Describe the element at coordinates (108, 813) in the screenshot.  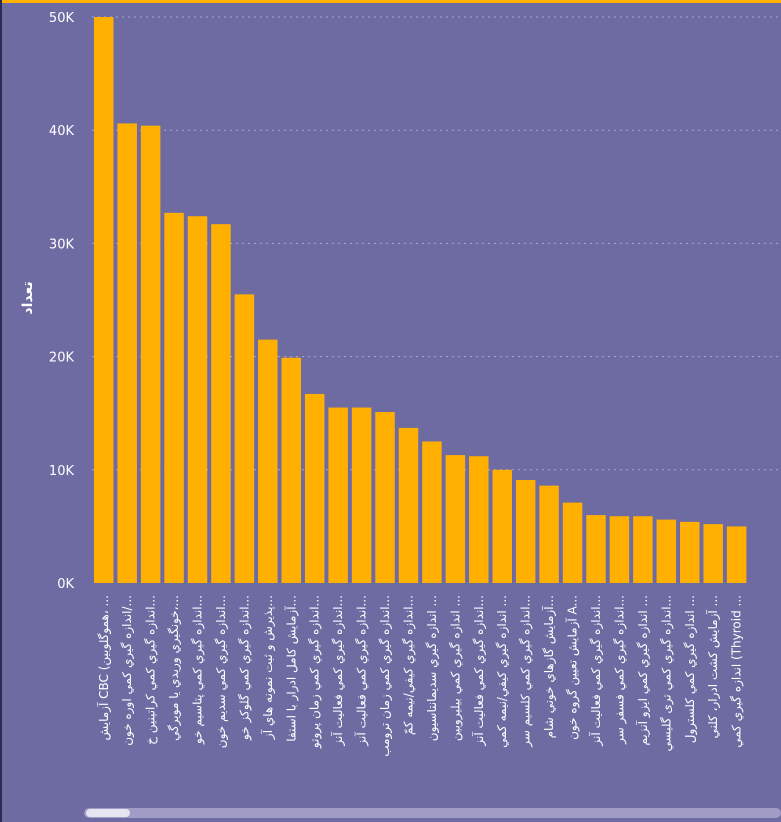
I see `scrollbar-thumb` at that location.